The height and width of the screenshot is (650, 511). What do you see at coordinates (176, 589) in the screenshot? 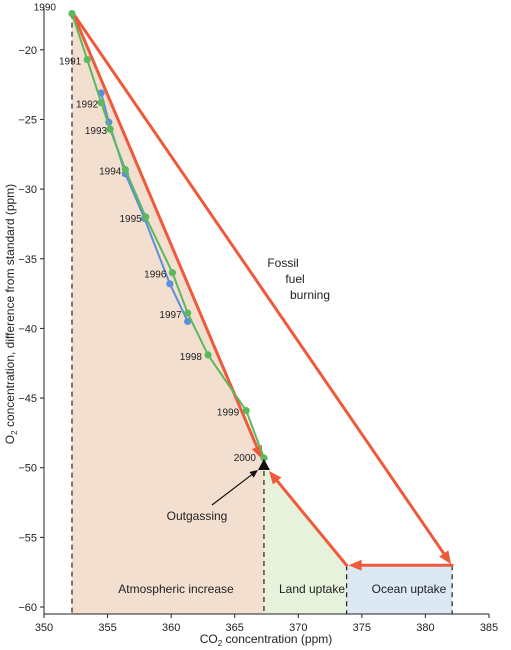
I see `region-label-atmospheric: Atmospheric increase` at bounding box center [176, 589].